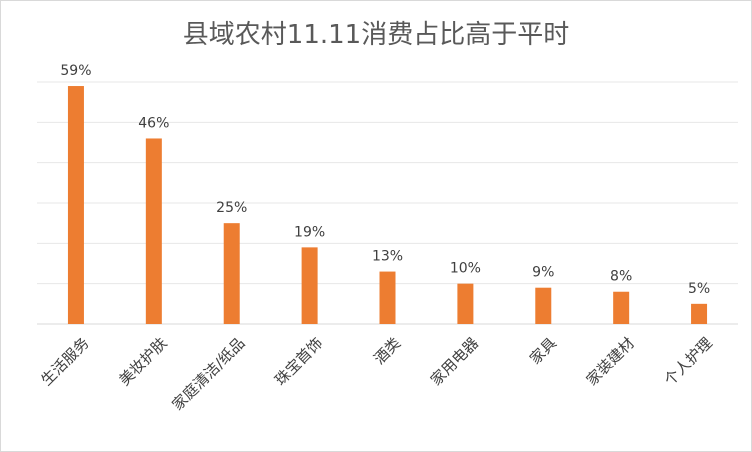  Describe the element at coordinates (699, 289) in the screenshot. I see `data-label-8: 5%` at that location.